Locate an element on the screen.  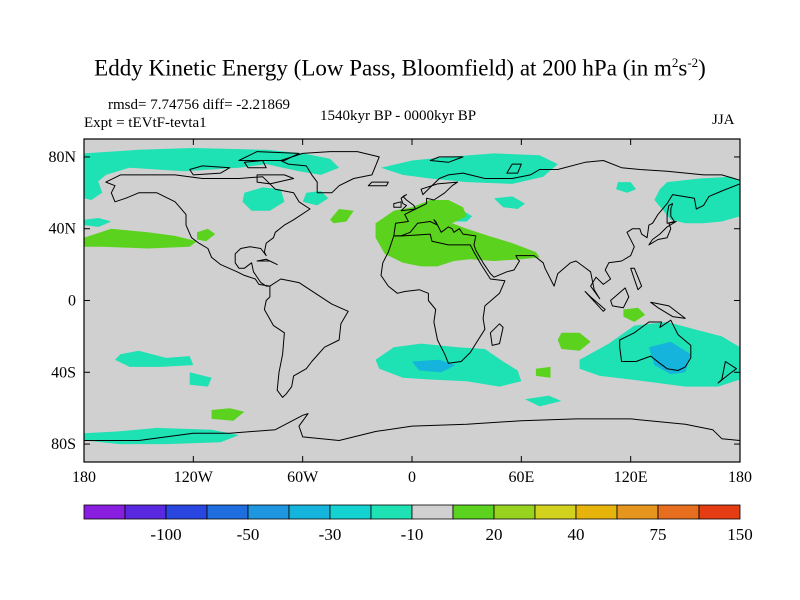
colorbar: -100 -50 -30 -10 20 40 75 150 is located at coordinates (418, 524).